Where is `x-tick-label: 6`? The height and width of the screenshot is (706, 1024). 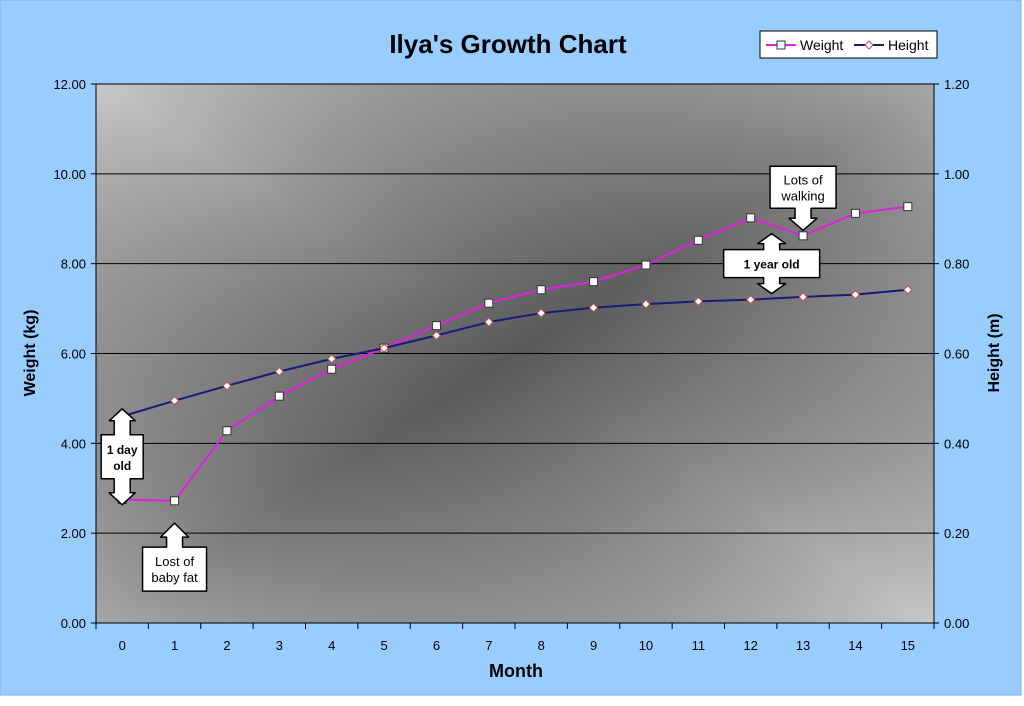
x-tick-label: 6 is located at coordinates (436, 645).